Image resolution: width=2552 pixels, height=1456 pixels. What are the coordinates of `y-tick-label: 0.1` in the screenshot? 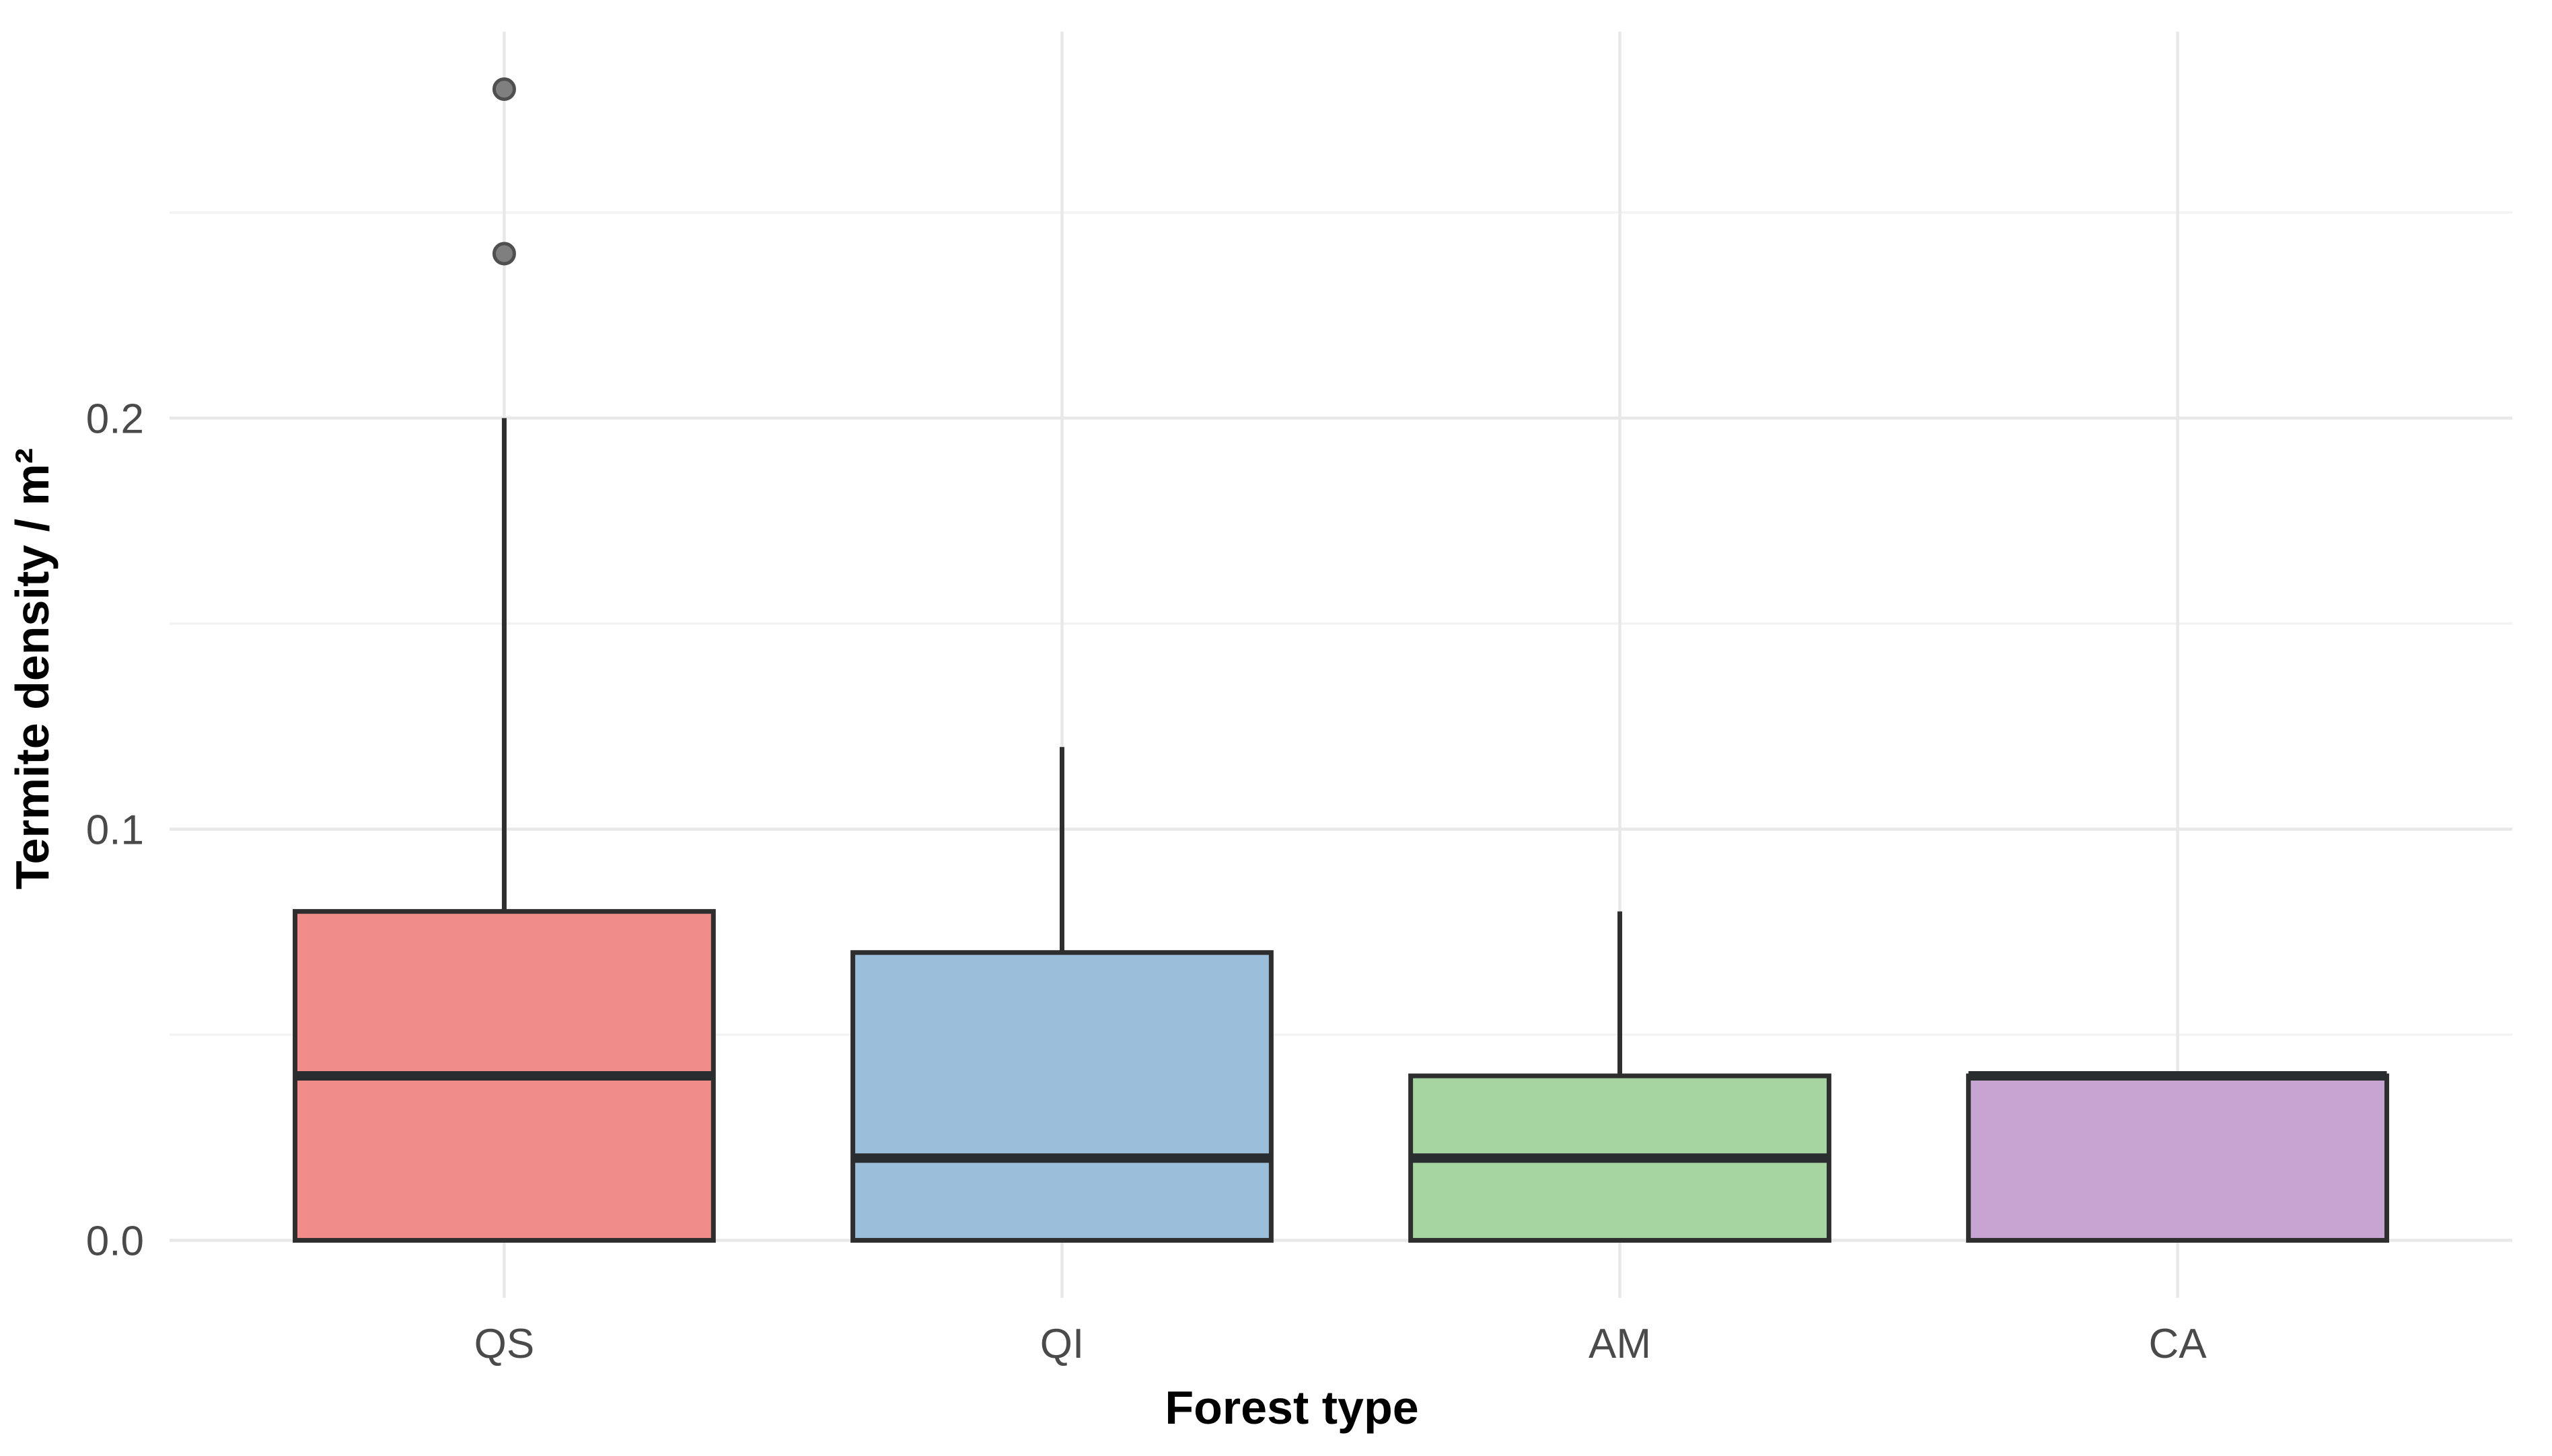 It's located at (115, 830).